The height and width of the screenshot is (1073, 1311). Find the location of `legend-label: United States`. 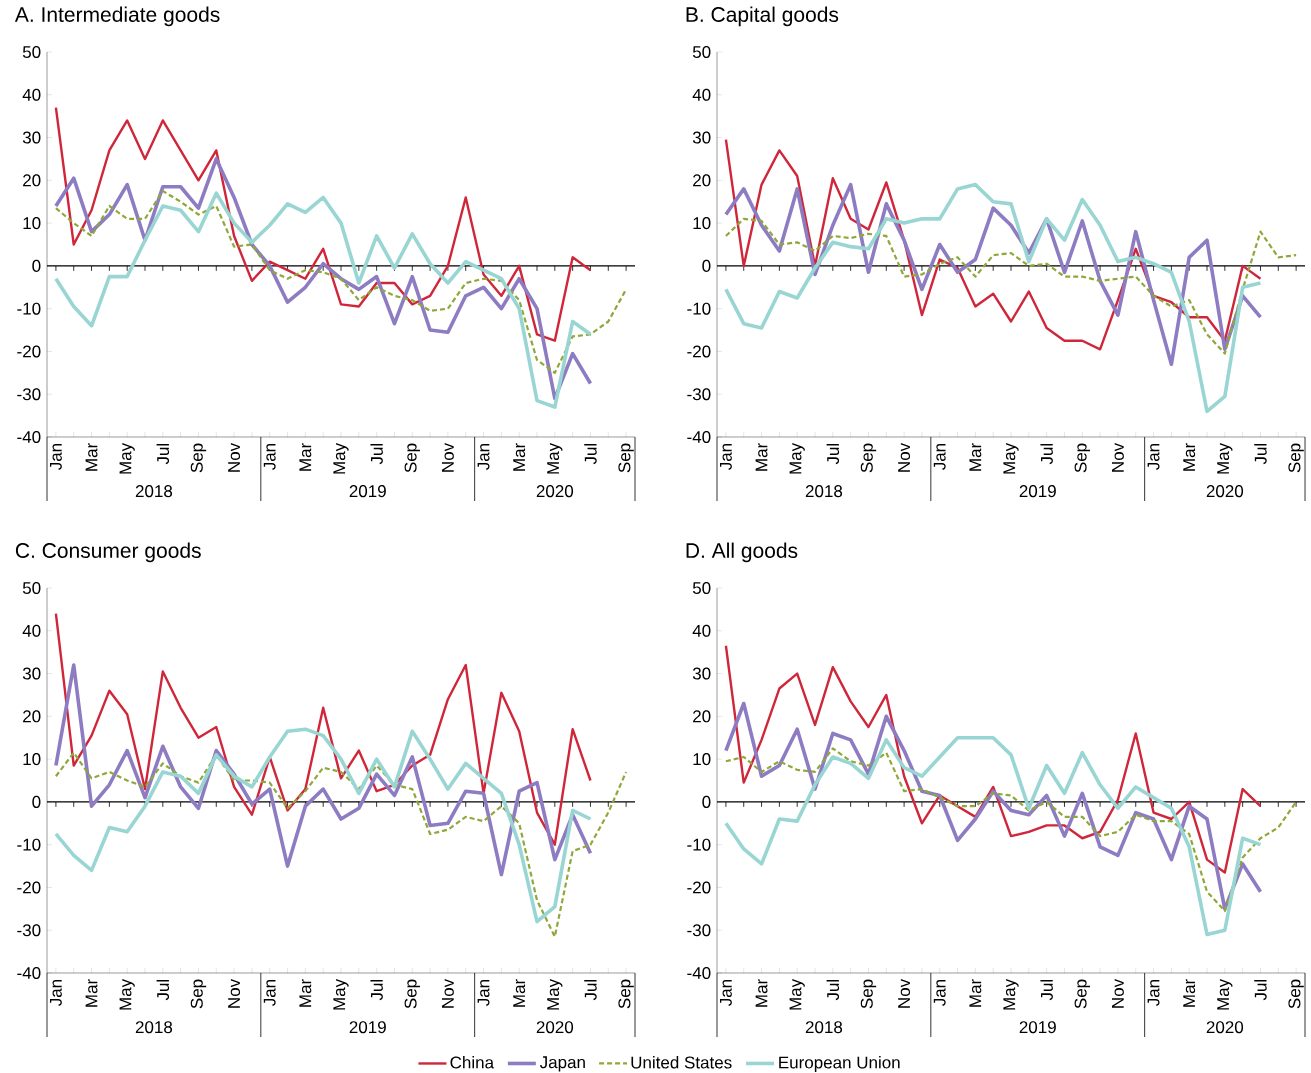

legend-label: United States is located at coordinates (681, 1062).